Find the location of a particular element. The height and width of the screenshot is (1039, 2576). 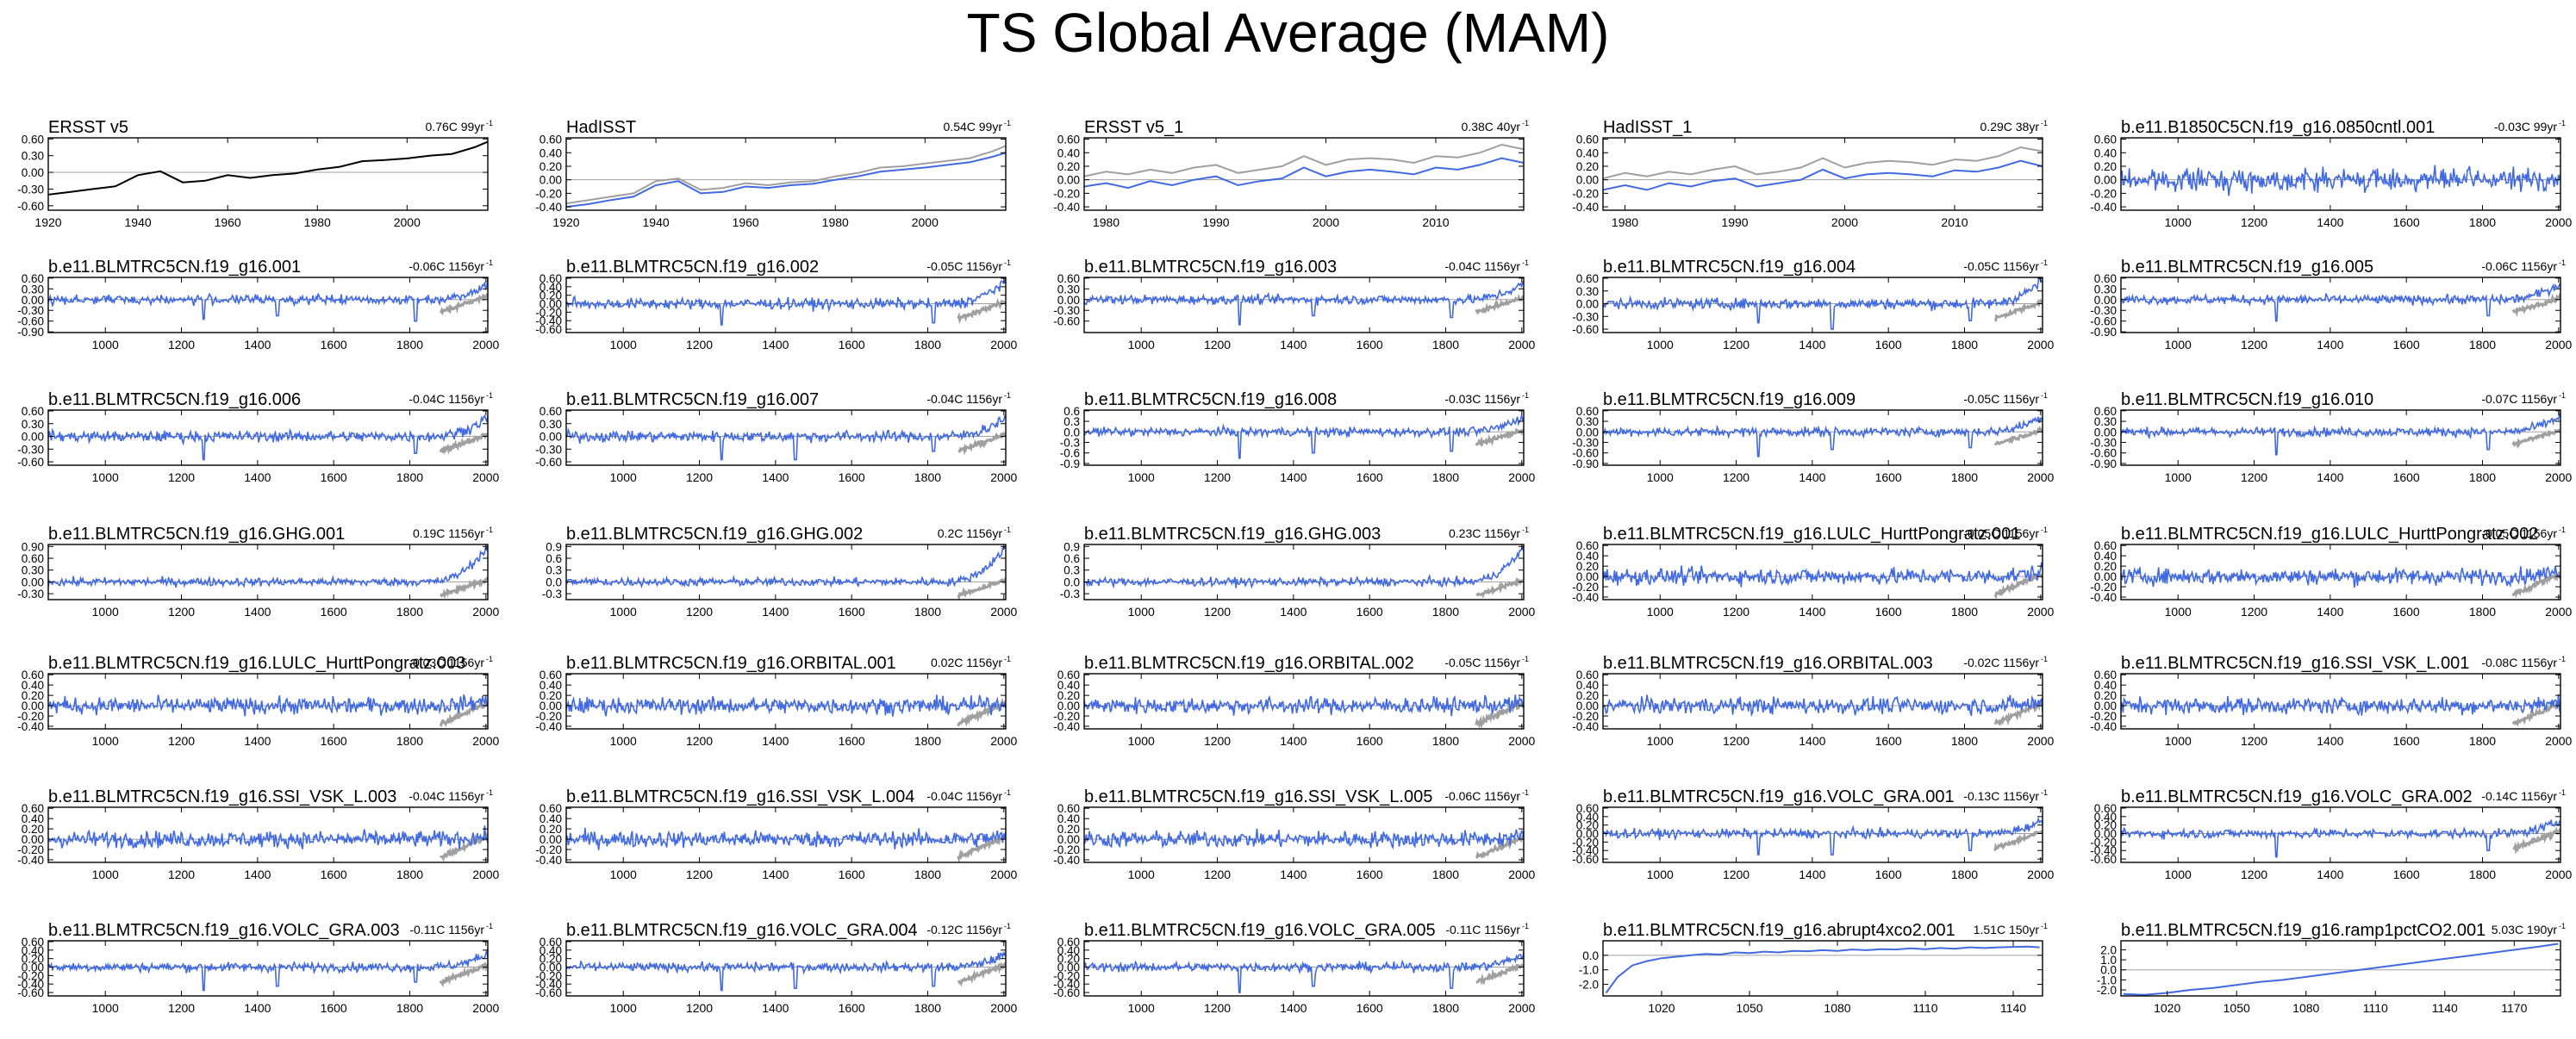

panel-title: b.e11.BLMTRC5CN.f19_g16.SSI_VSK_L.005 is located at coordinates (1258, 796).